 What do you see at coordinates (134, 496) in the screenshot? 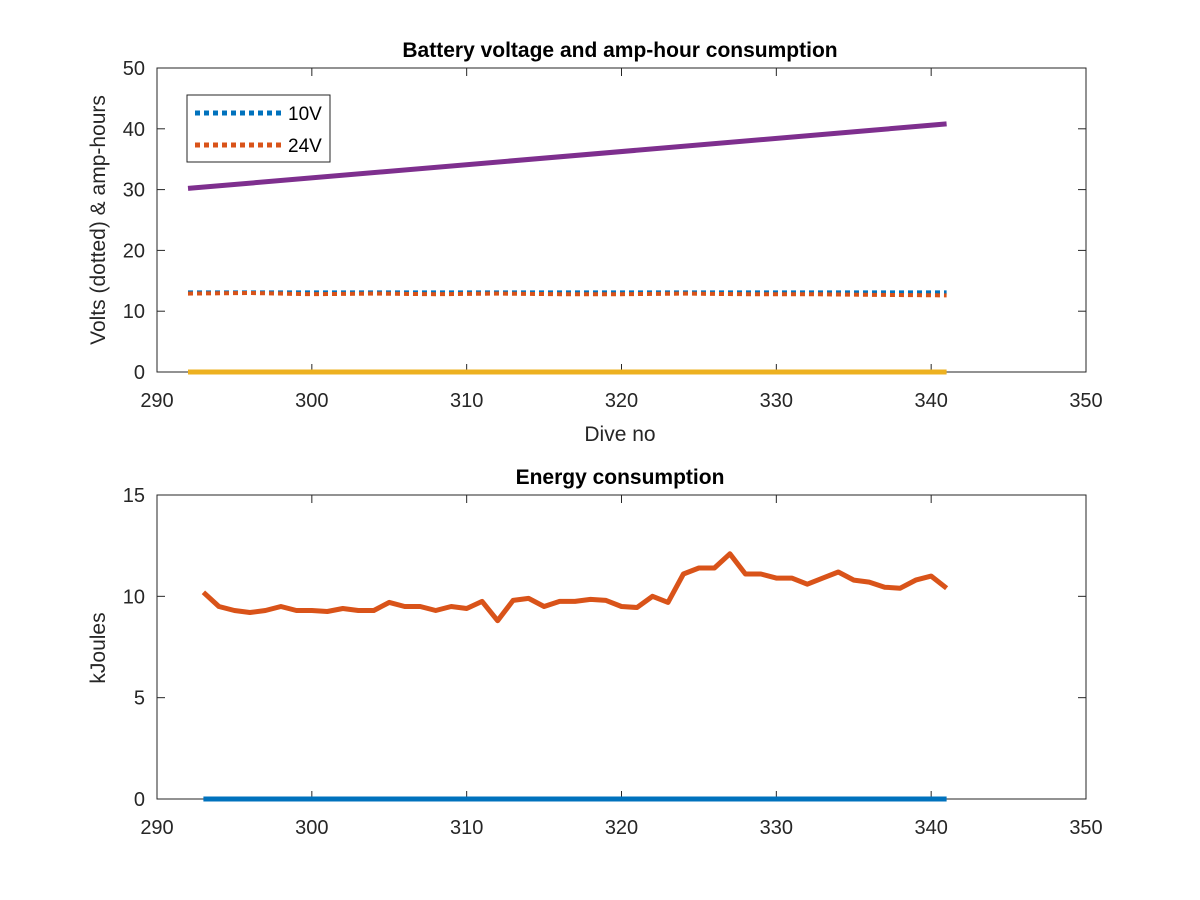
I see `y-tick-label: 15` at bounding box center [134, 496].